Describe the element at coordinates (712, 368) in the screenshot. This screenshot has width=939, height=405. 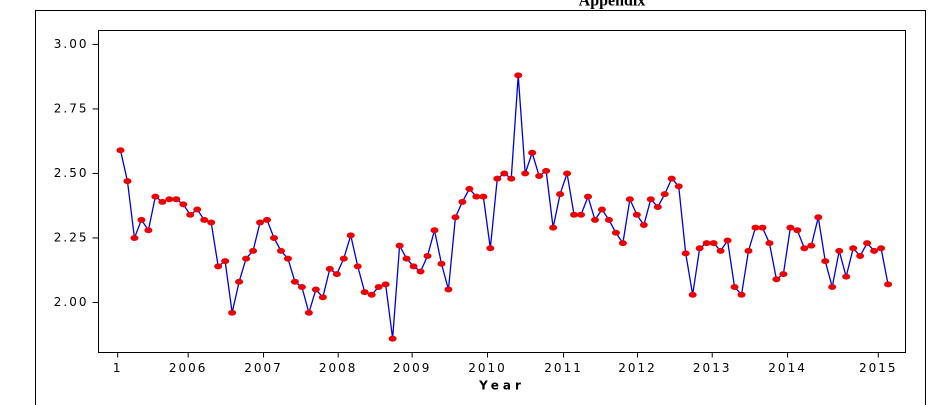
I see `x-tick-label: 2013` at that location.